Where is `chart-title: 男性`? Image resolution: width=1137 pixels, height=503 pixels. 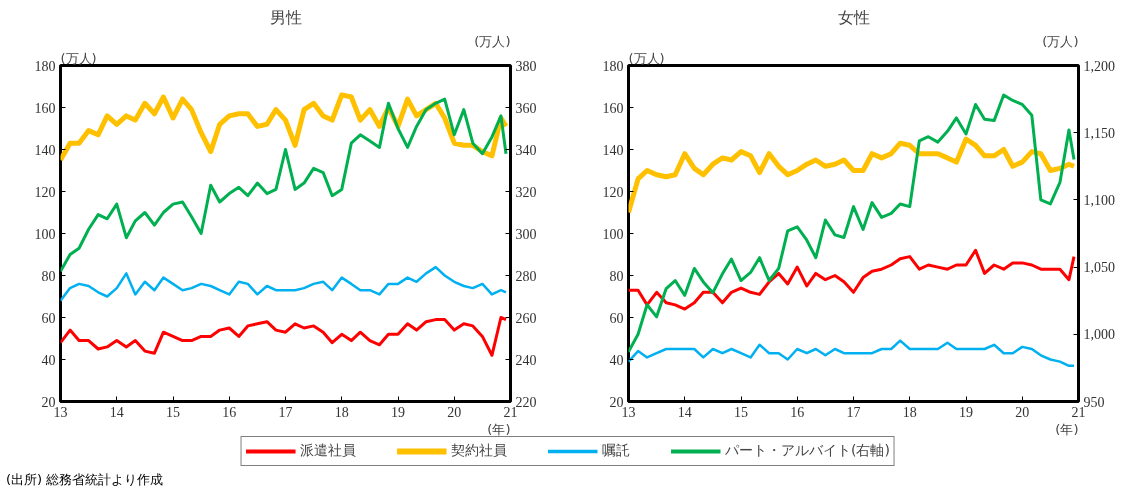
chart-title: 男性 is located at coordinates (285, 17).